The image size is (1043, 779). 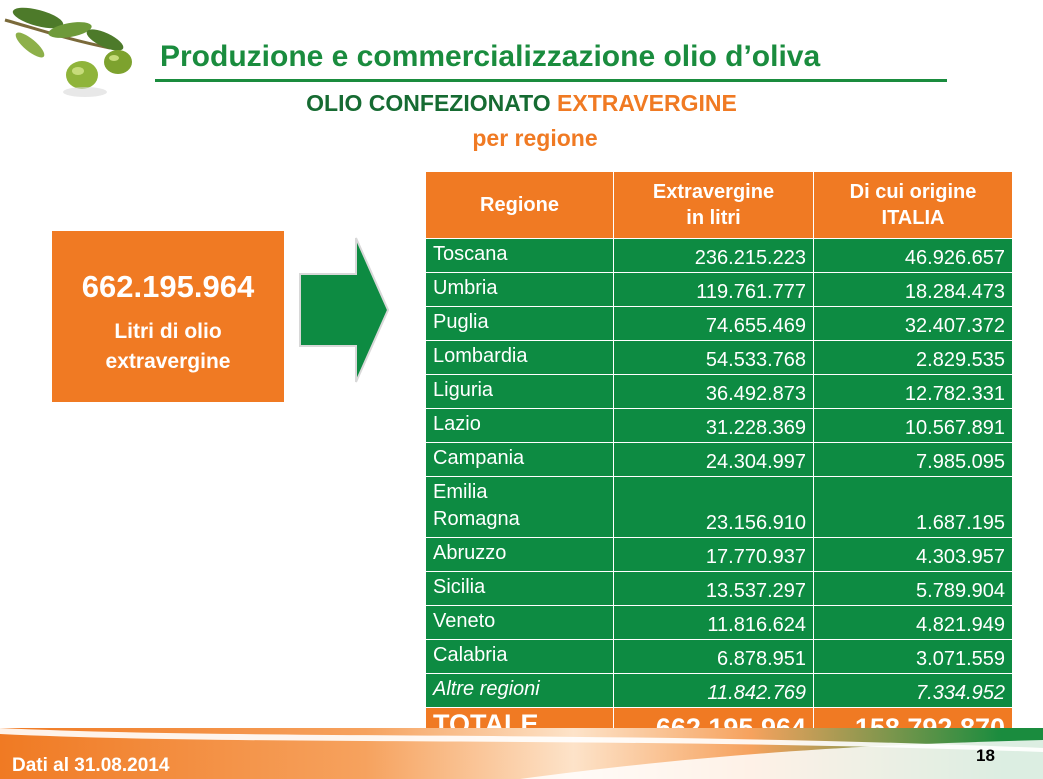 I want to click on header-extravergine-line1: Extravergine, so click(x=713, y=192).